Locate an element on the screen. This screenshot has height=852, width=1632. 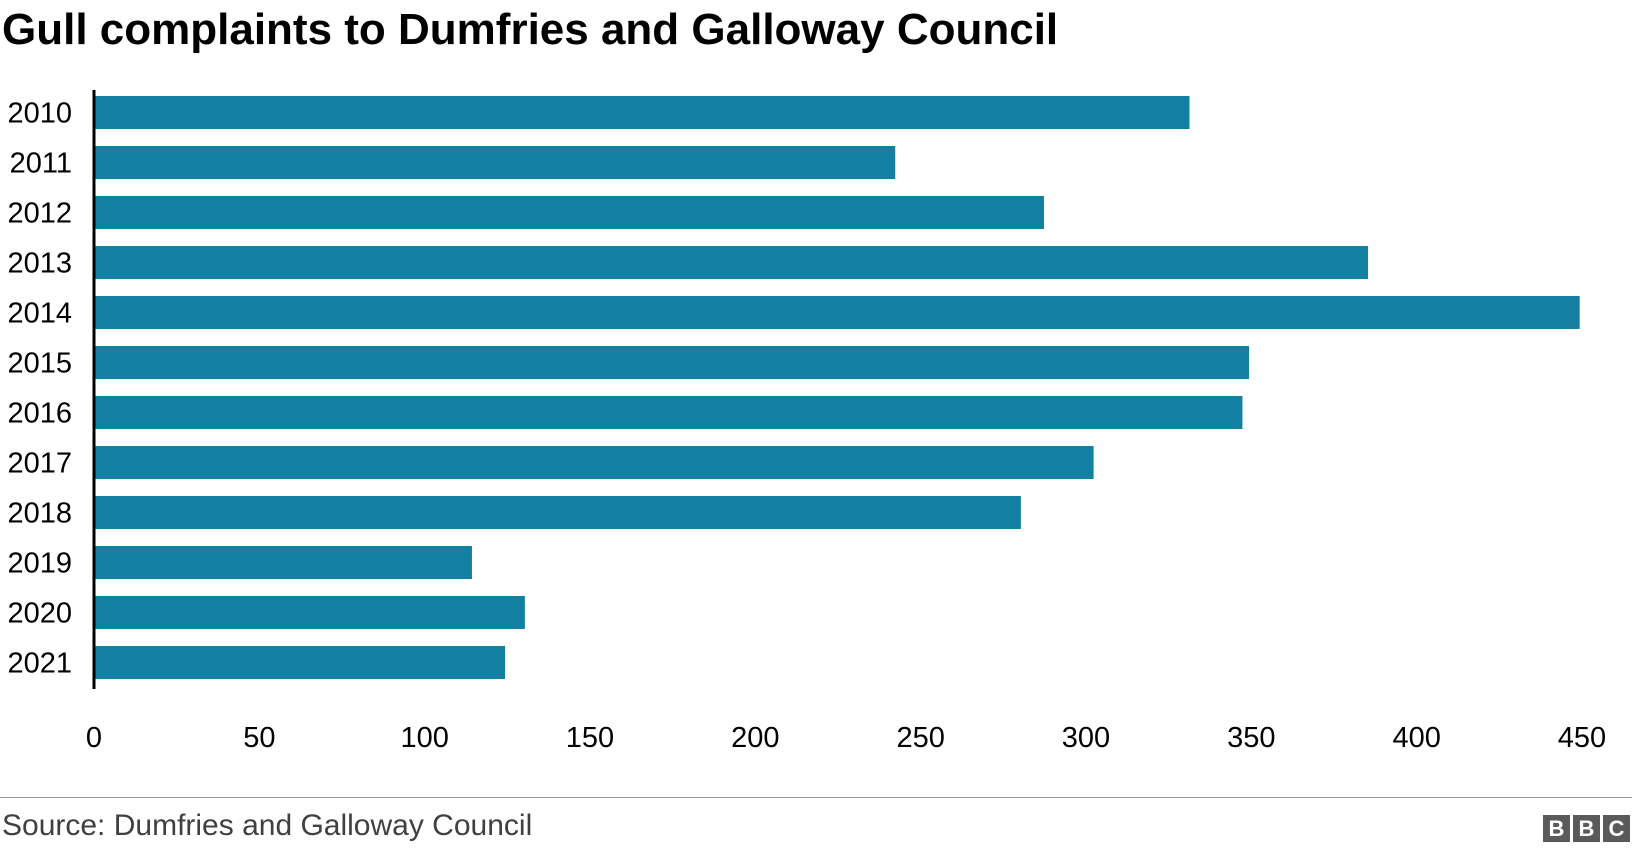
bar-2020 is located at coordinates (310, 612).